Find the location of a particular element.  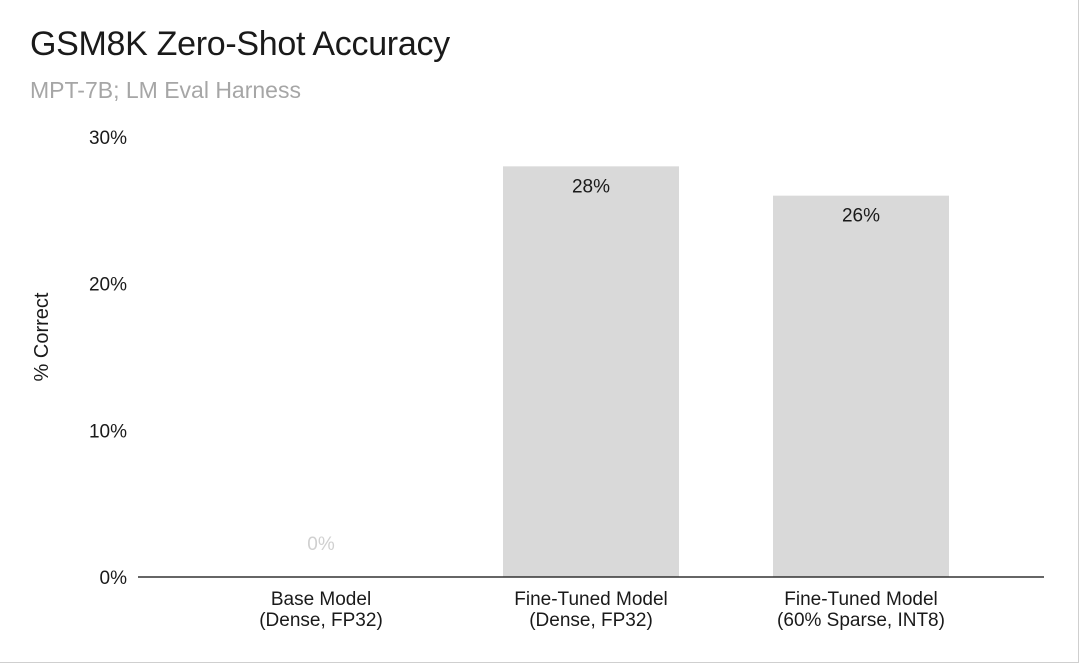

x-category-label: (60% Sparse, INT8) is located at coordinates (861, 620).